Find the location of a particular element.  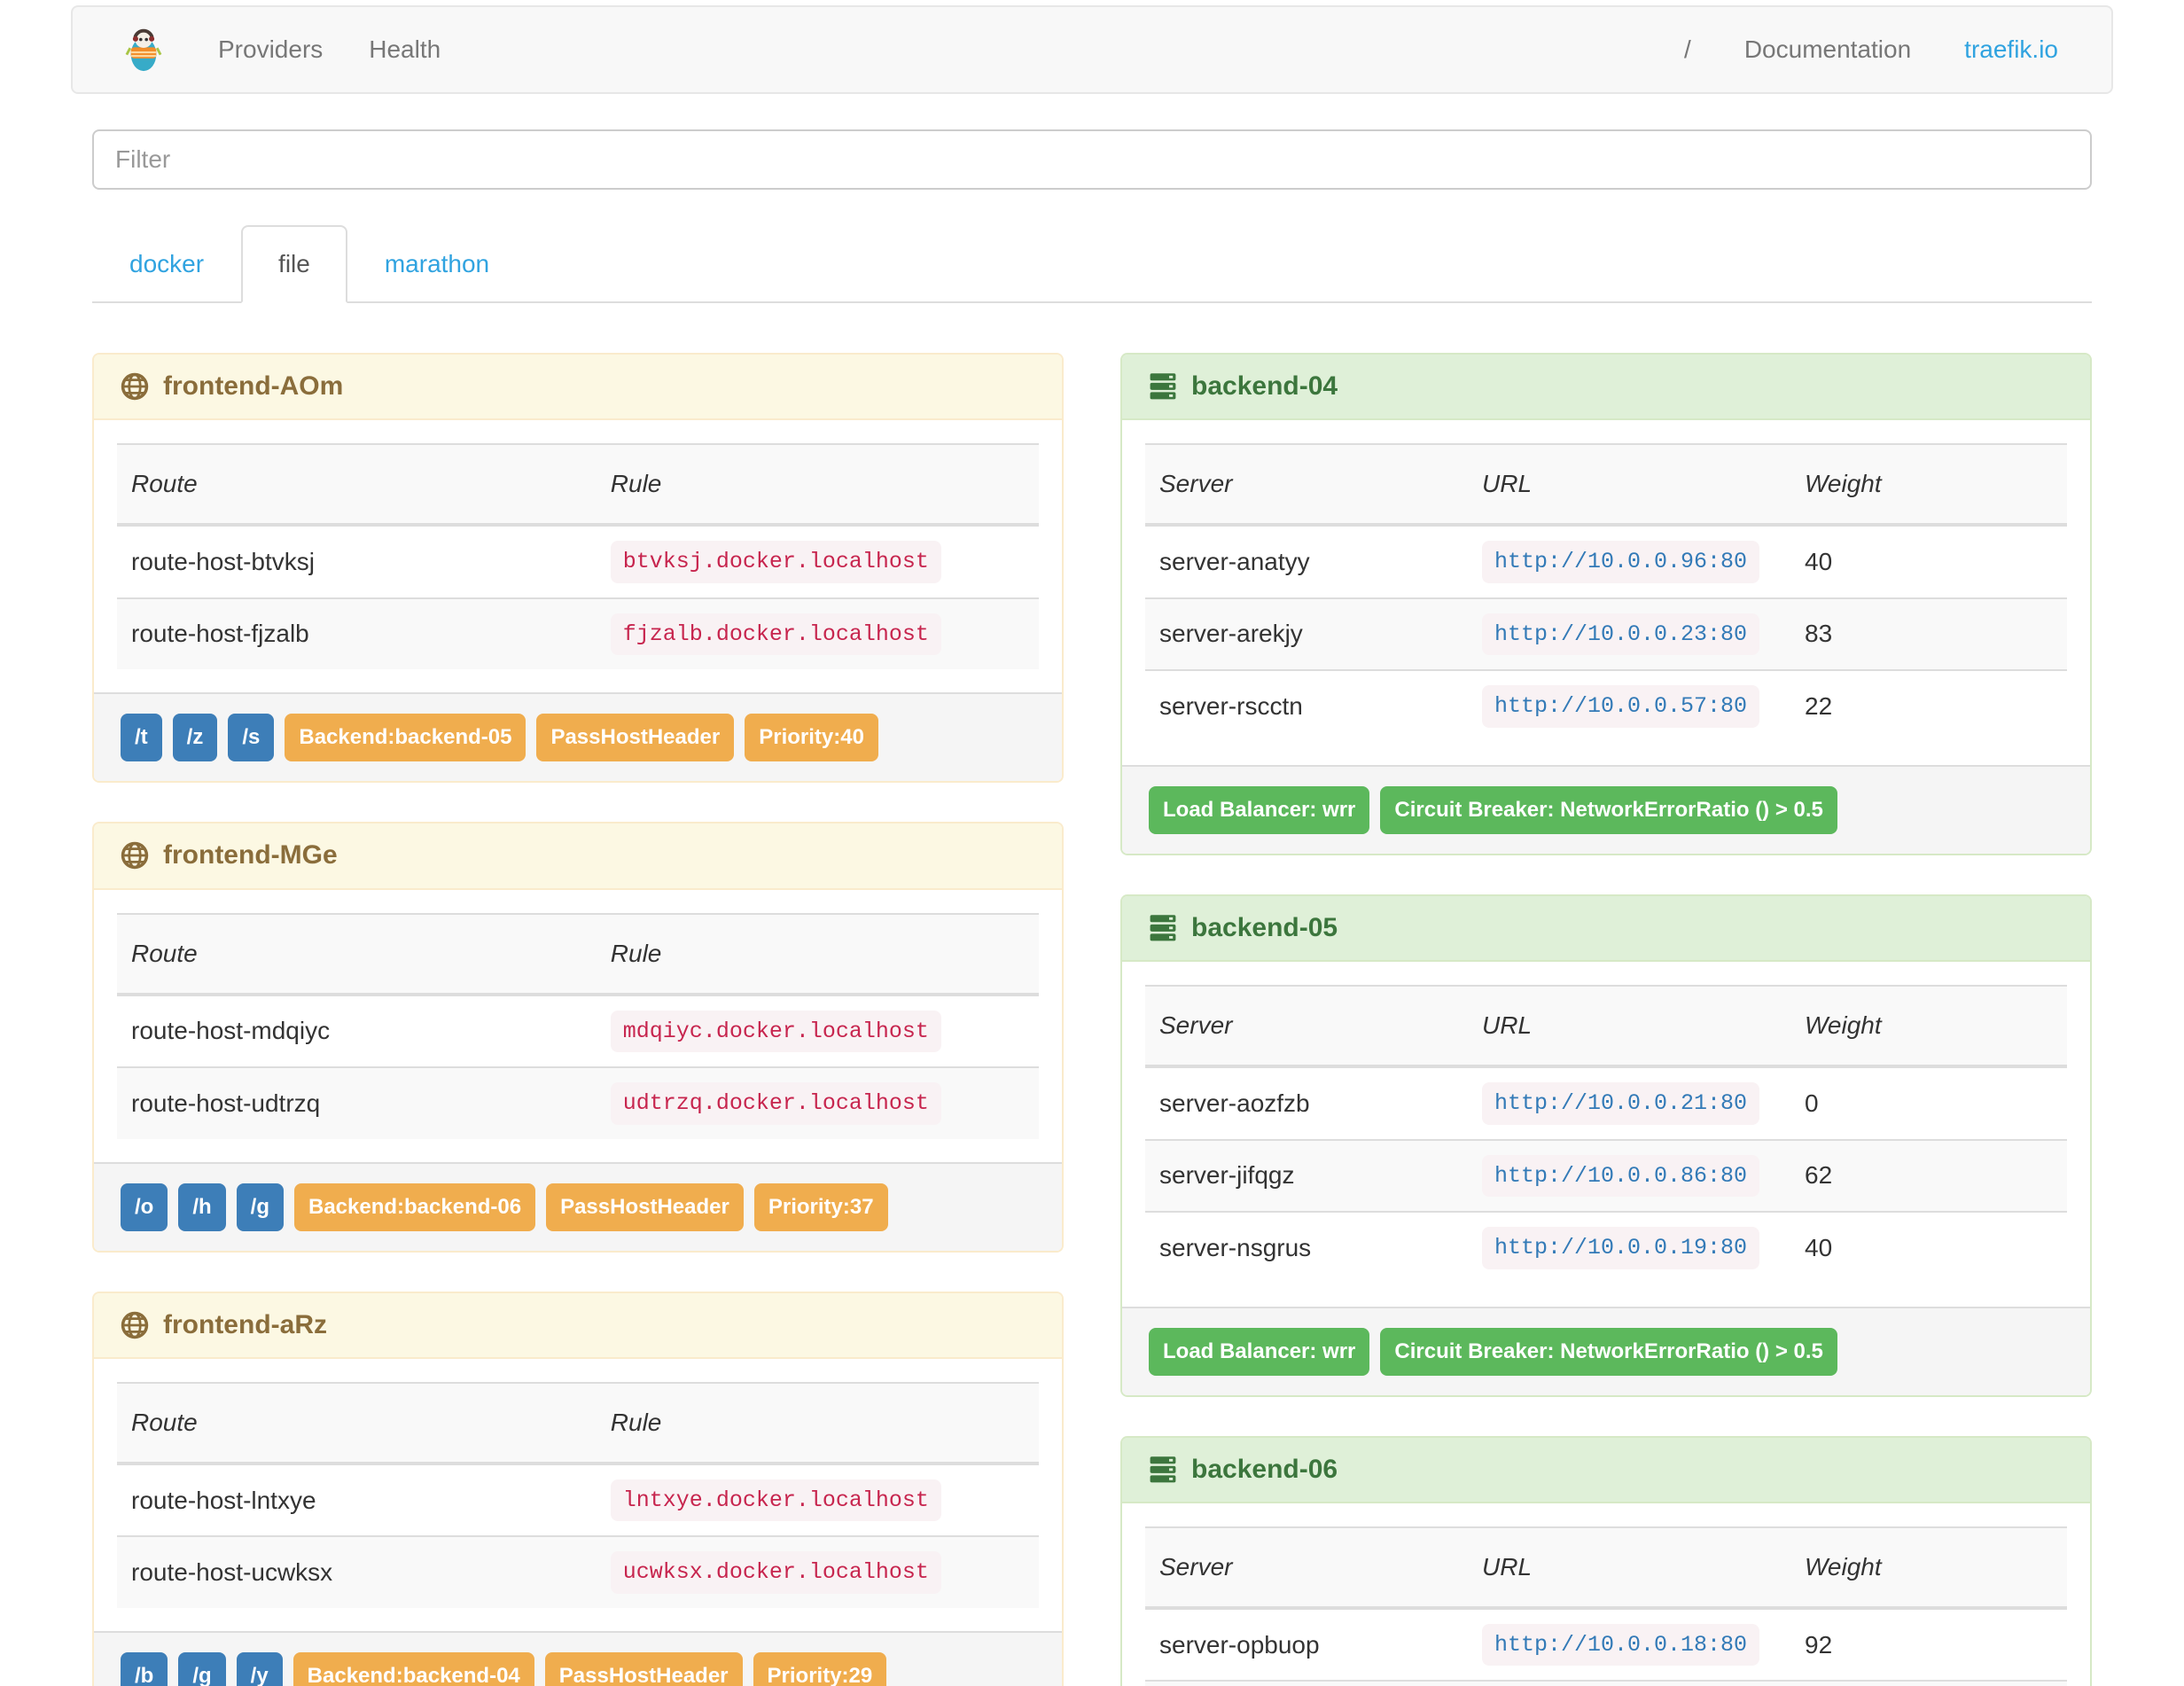

url-cell: http://10.0.0.19:80 is located at coordinates (1629, 1248).